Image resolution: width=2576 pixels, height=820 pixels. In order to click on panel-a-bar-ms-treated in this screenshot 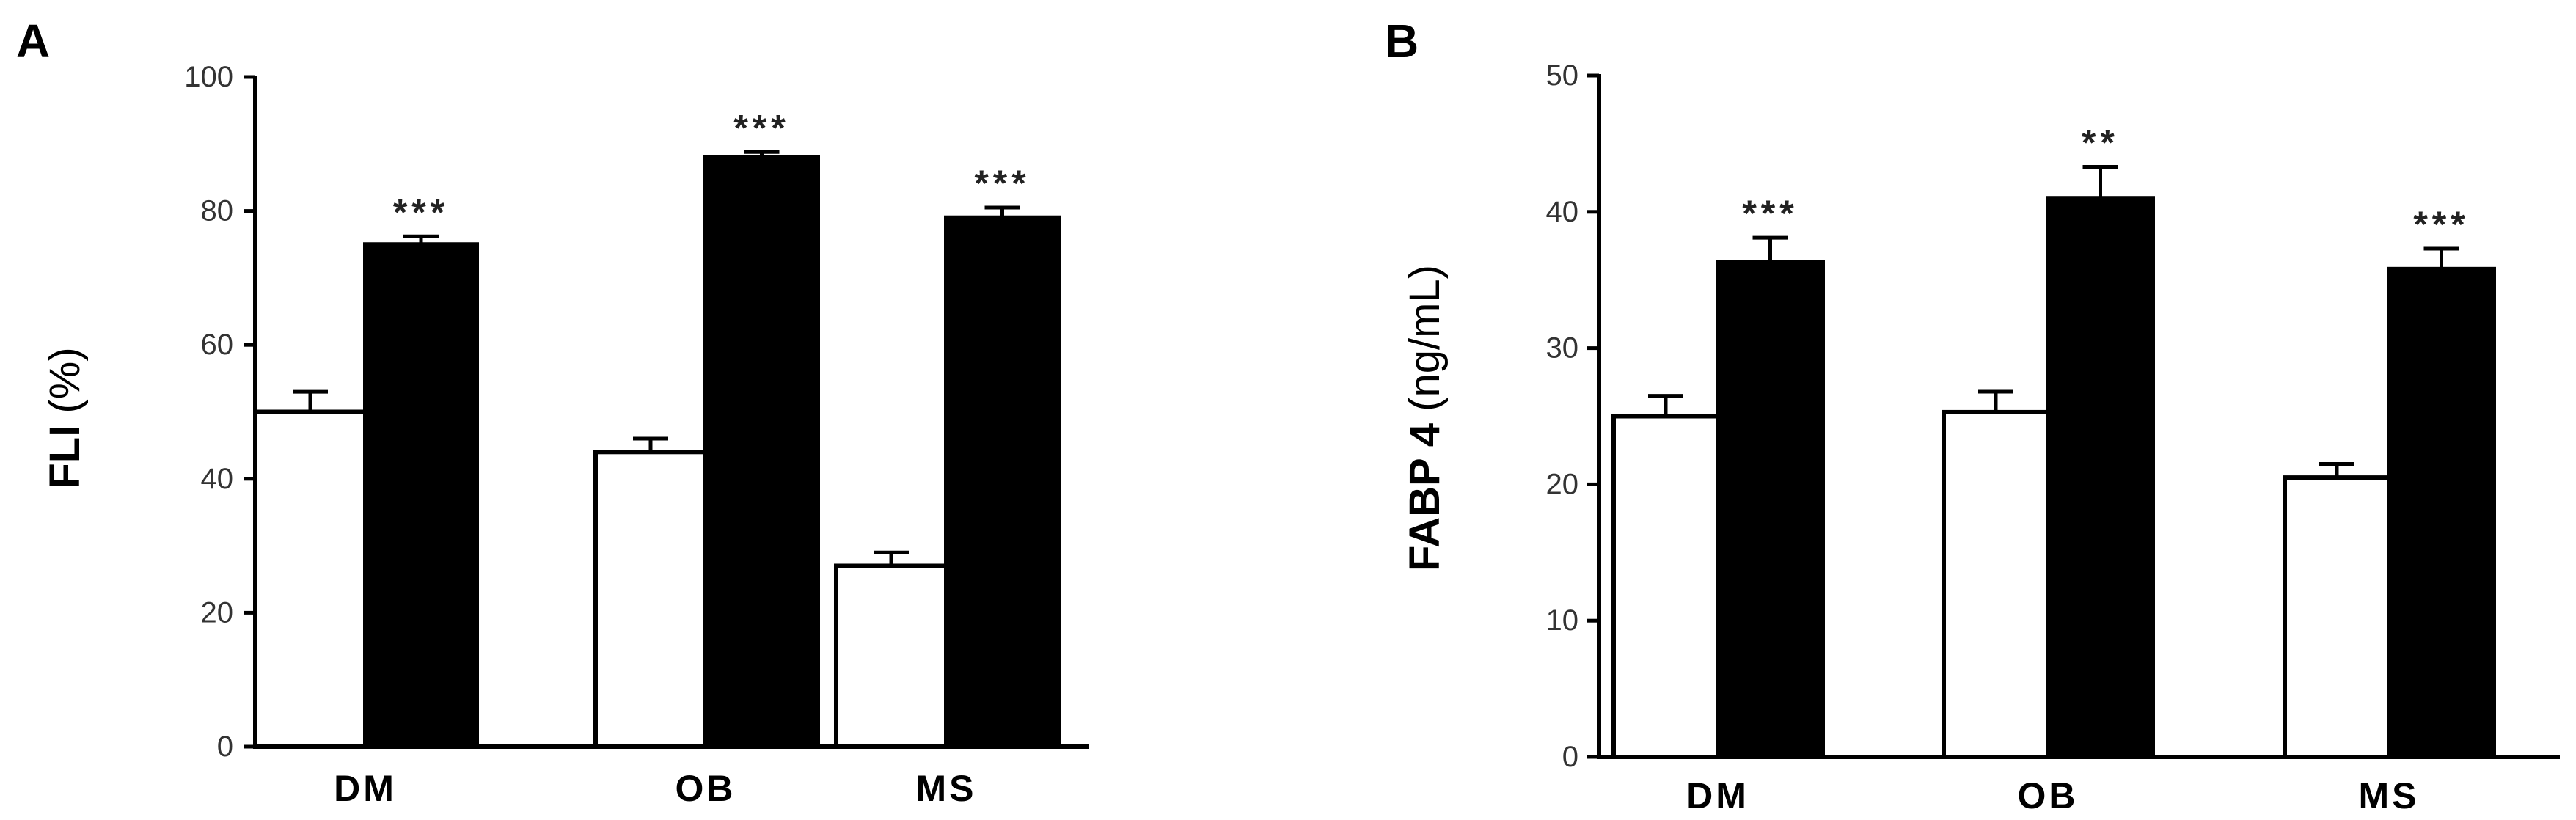, I will do `click(1002, 483)`.